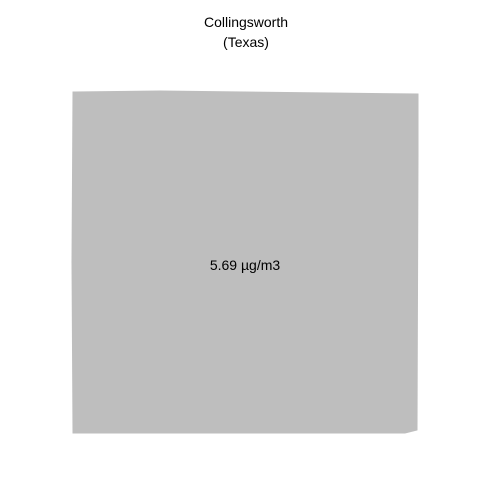  What do you see at coordinates (246, 22) in the screenshot?
I see `county-name-title: Collingsworth` at bounding box center [246, 22].